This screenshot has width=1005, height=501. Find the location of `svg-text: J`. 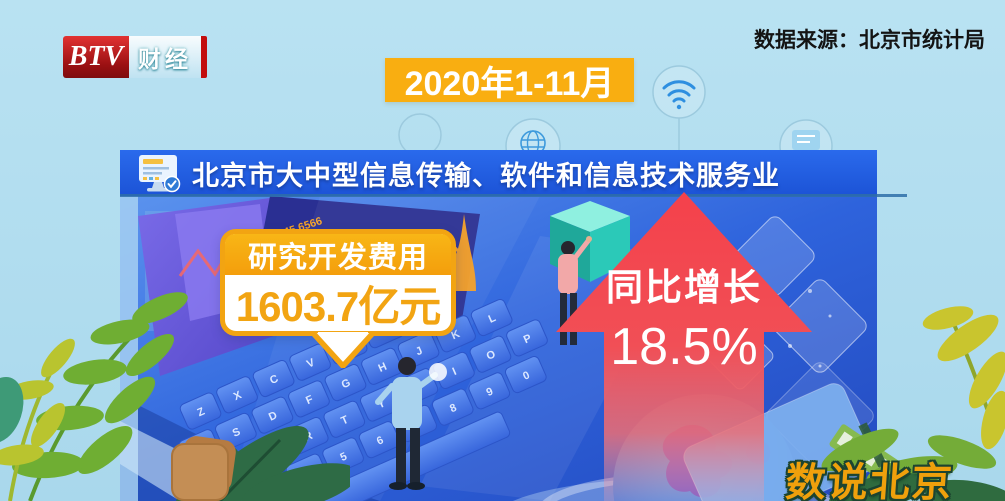

svg-text: J is located at coordinates (419, 351).